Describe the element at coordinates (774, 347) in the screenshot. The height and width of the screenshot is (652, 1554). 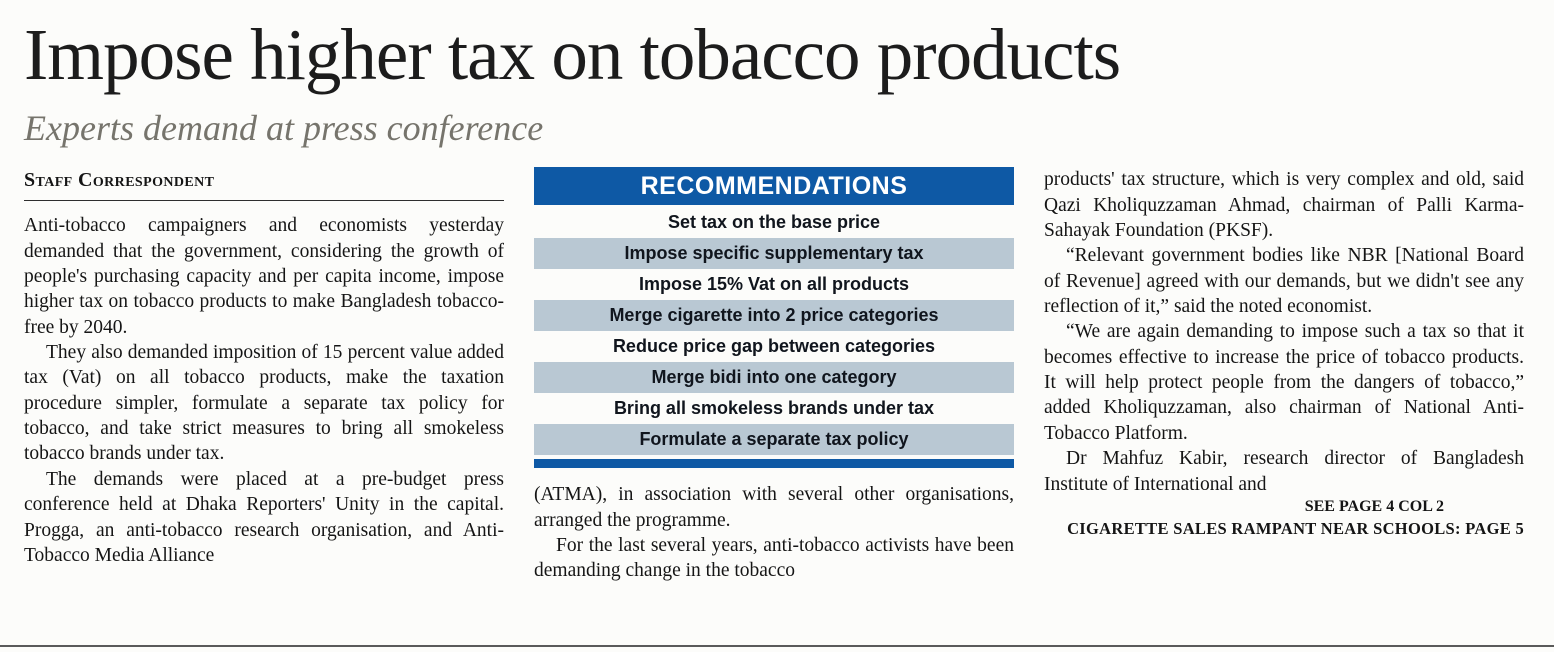
I see `recommendation-row: Reduce price gap between categories` at that location.